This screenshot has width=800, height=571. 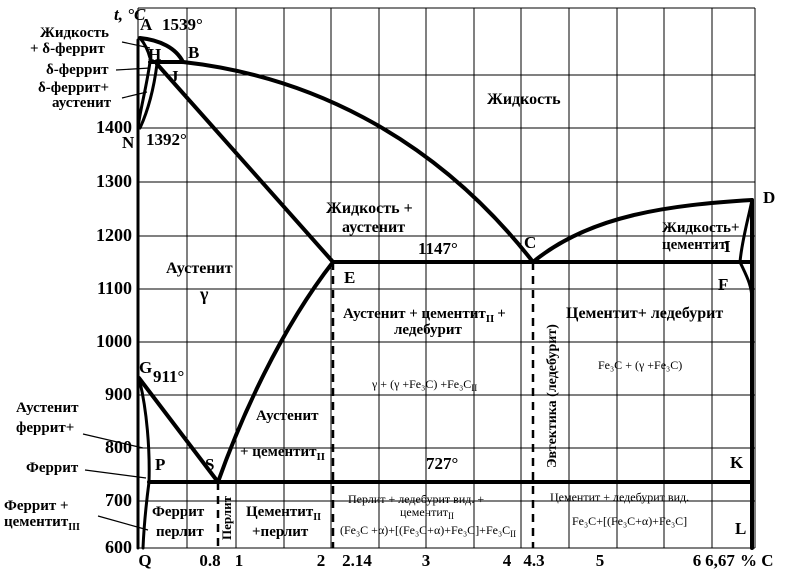 What do you see at coordinates (154, 54) in the screenshot?
I see `point-H: H` at bounding box center [154, 54].